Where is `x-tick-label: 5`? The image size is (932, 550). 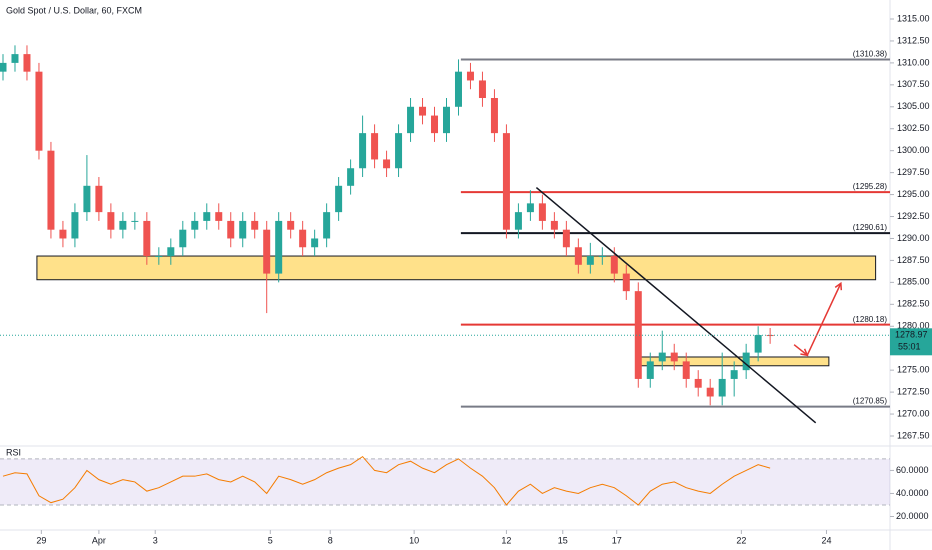 x-tick-label: 5 is located at coordinates (270, 540).